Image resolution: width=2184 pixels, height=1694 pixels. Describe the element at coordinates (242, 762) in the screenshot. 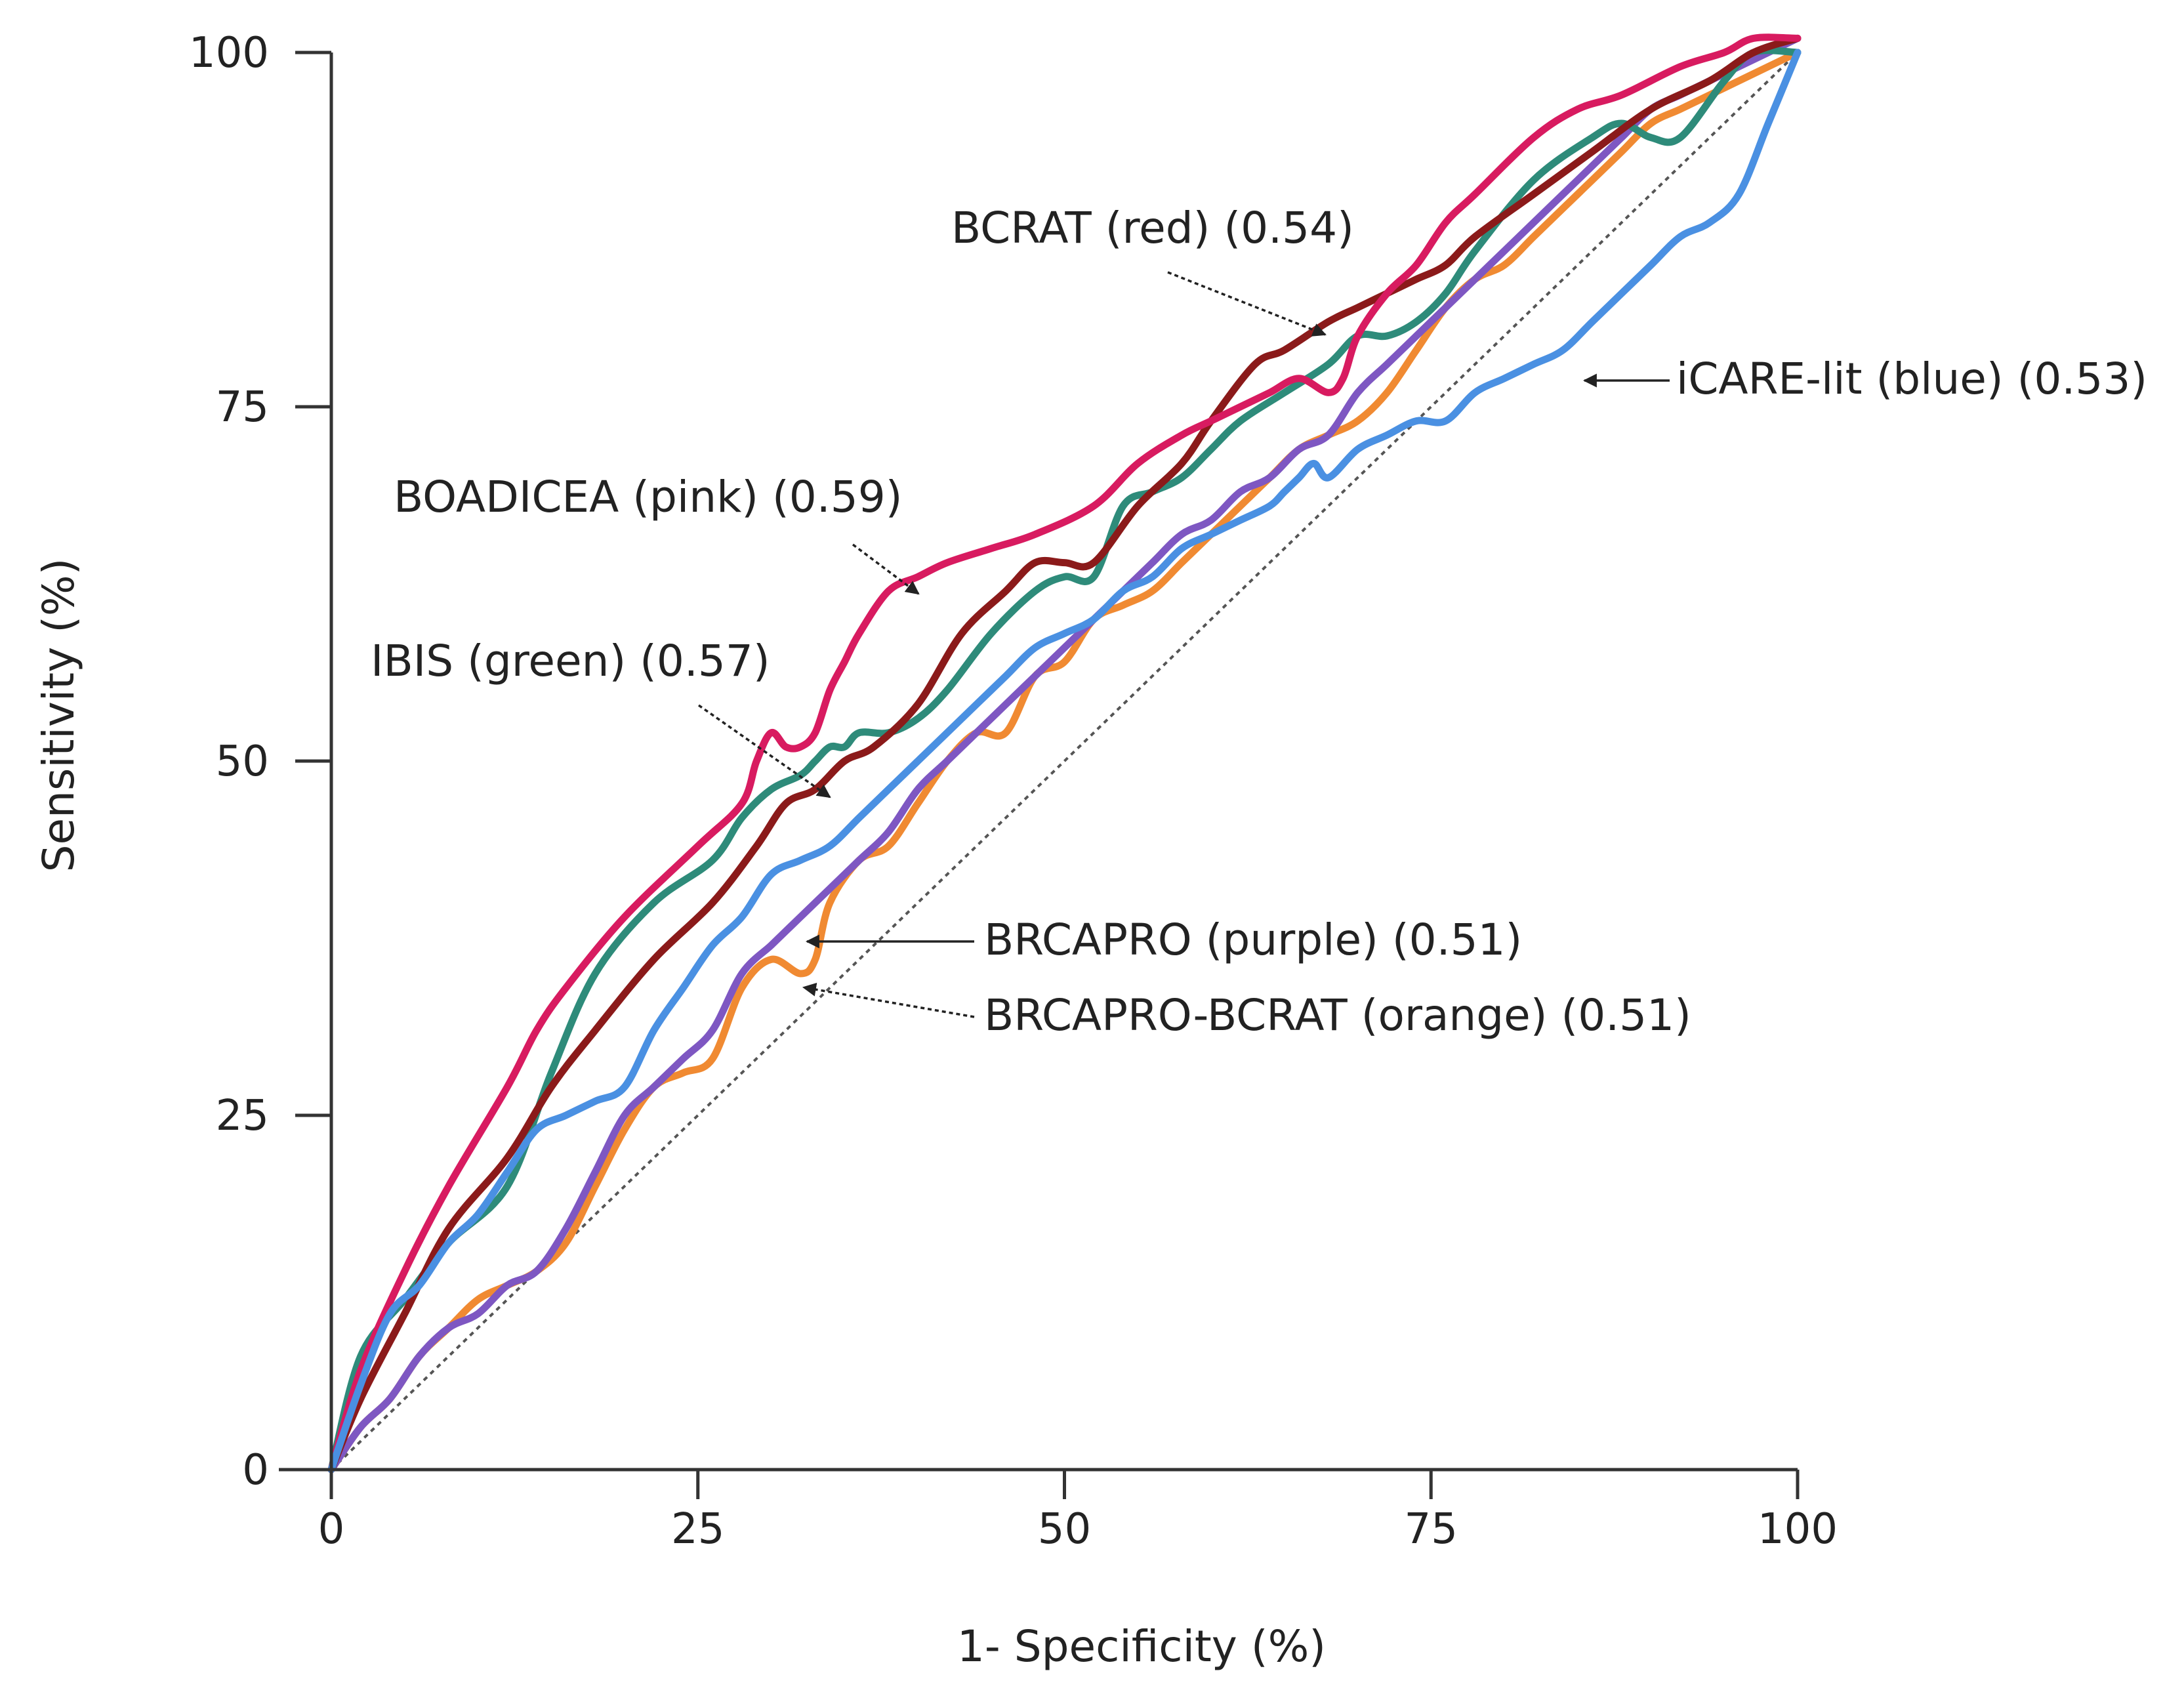

I see `y-tick-label: 50` at that location.